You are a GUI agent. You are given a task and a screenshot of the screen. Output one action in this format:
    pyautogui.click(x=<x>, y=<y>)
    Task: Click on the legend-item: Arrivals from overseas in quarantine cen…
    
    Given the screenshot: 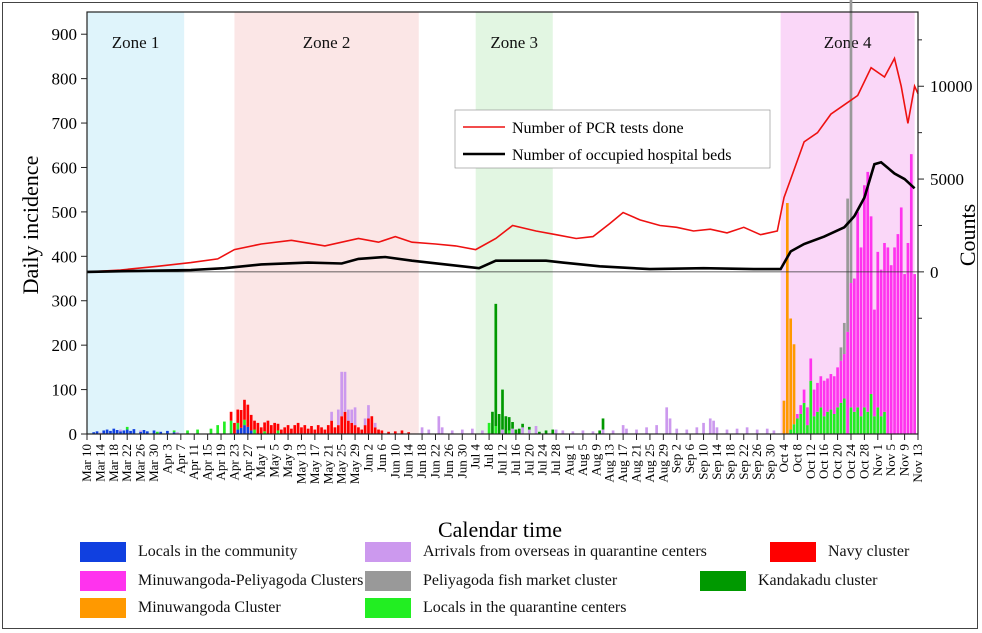 What is the action you would take?
    pyautogui.click(x=536, y=552)
    